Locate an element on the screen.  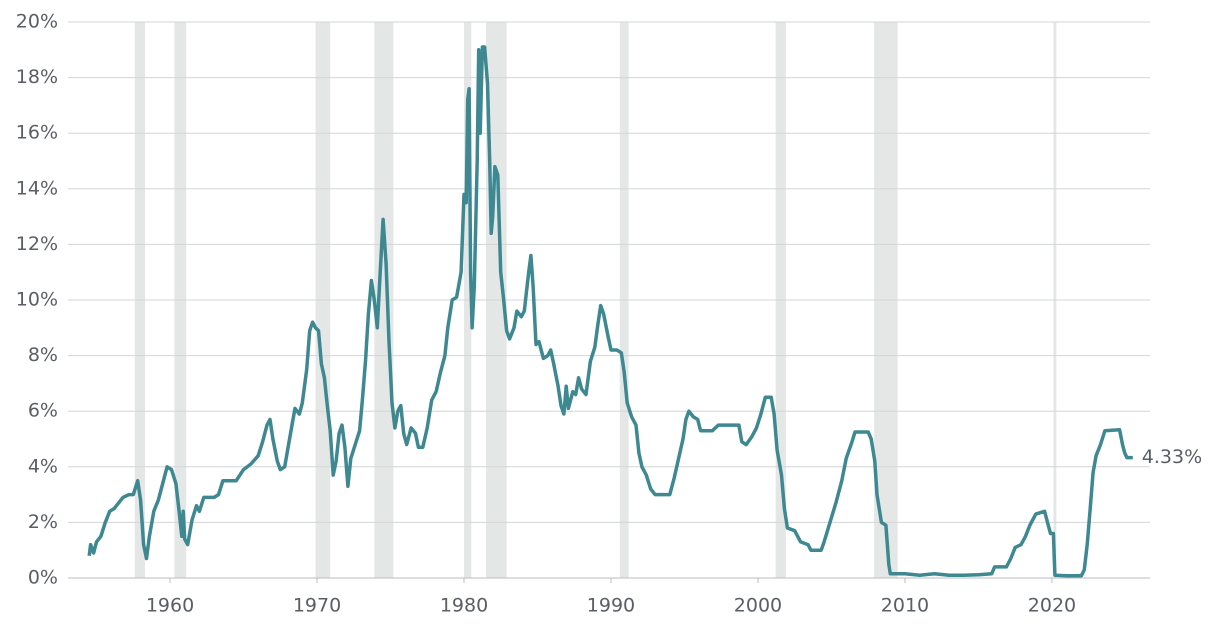
y-tick-label: 16% is located at coordinates (37, 133).